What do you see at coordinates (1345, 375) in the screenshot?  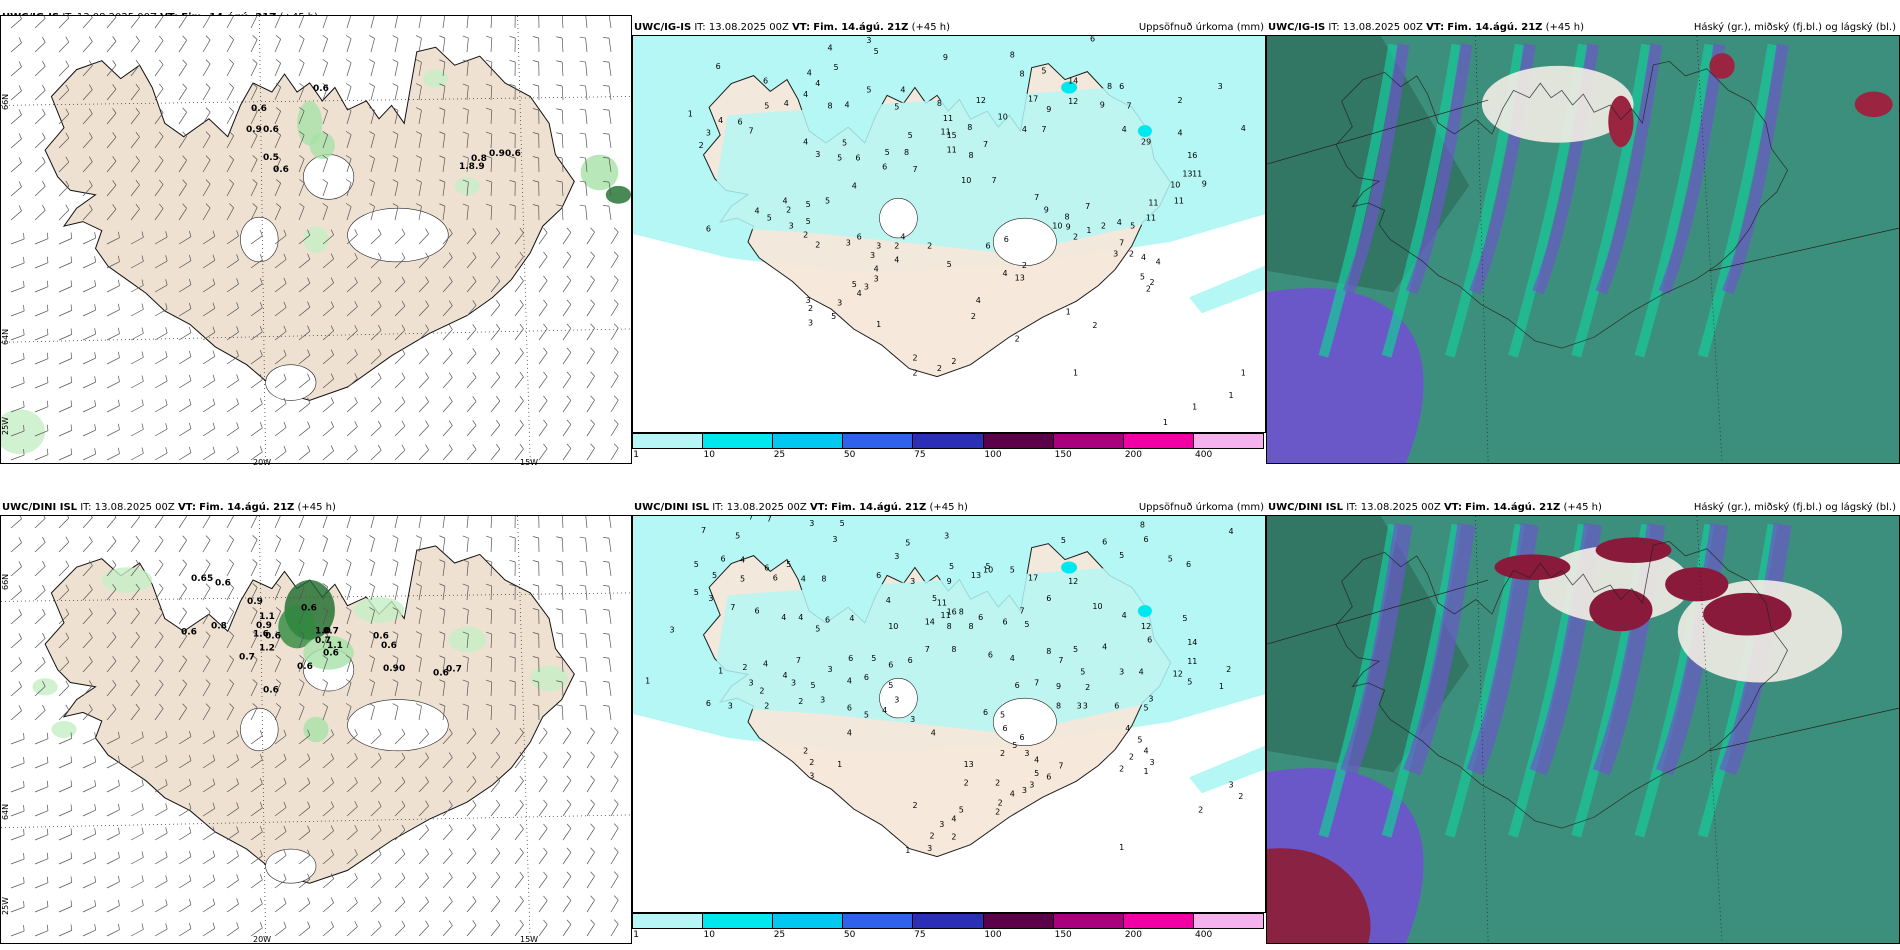 I see `low-cloud` at bounding box center [1345, 375].